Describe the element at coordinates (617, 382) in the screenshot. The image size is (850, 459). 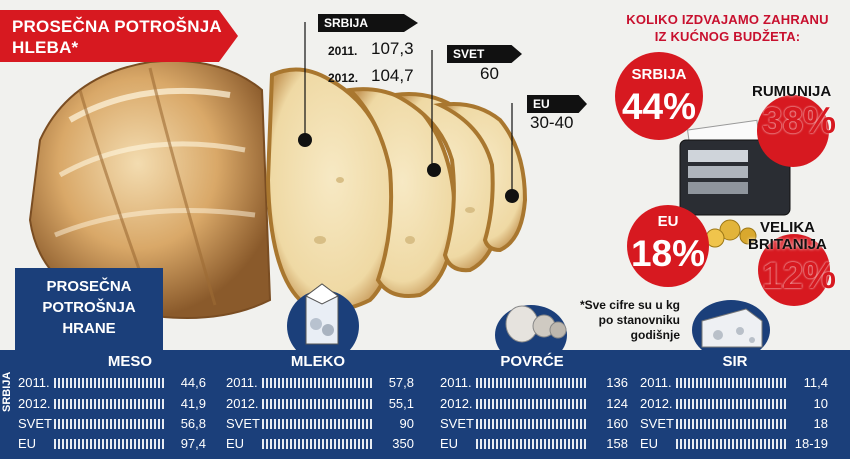
I see `row-value-povre-0: 136` at that location.